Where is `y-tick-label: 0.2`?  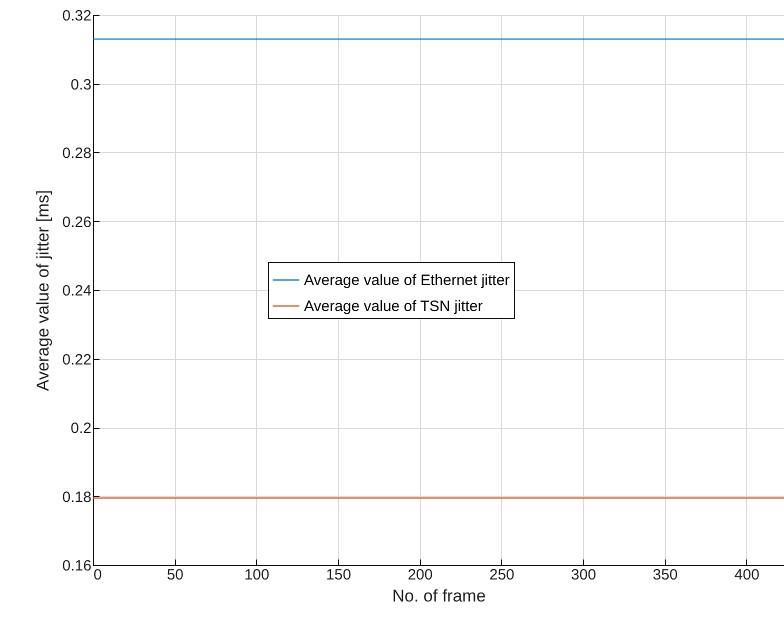
y-tick-label: 0.2 is located at coordinates (81, 428).